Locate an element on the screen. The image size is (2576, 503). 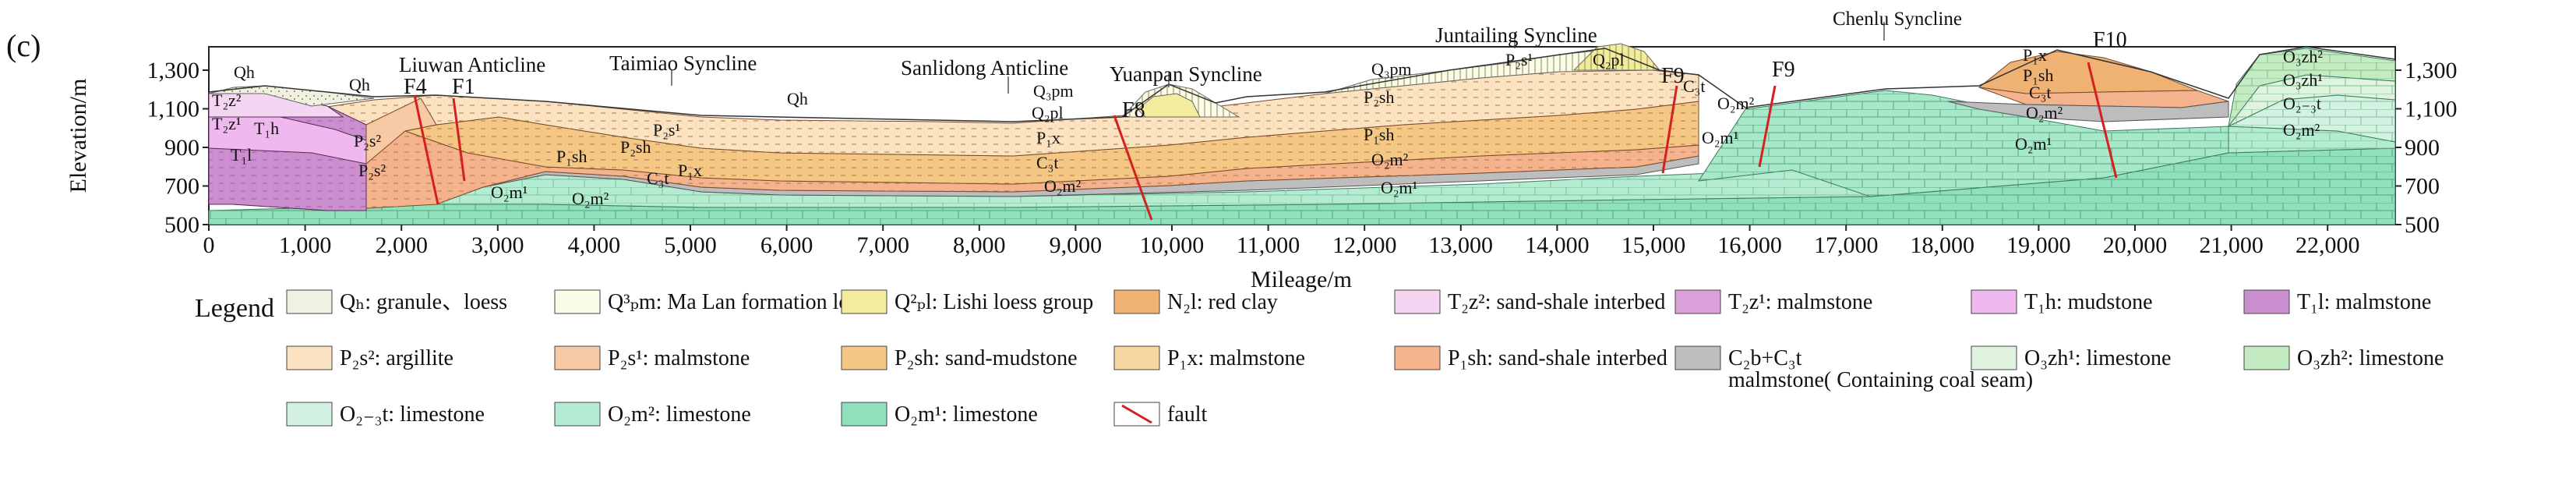
x-tick-label: 2,000 is located at coordinates (401, 245).